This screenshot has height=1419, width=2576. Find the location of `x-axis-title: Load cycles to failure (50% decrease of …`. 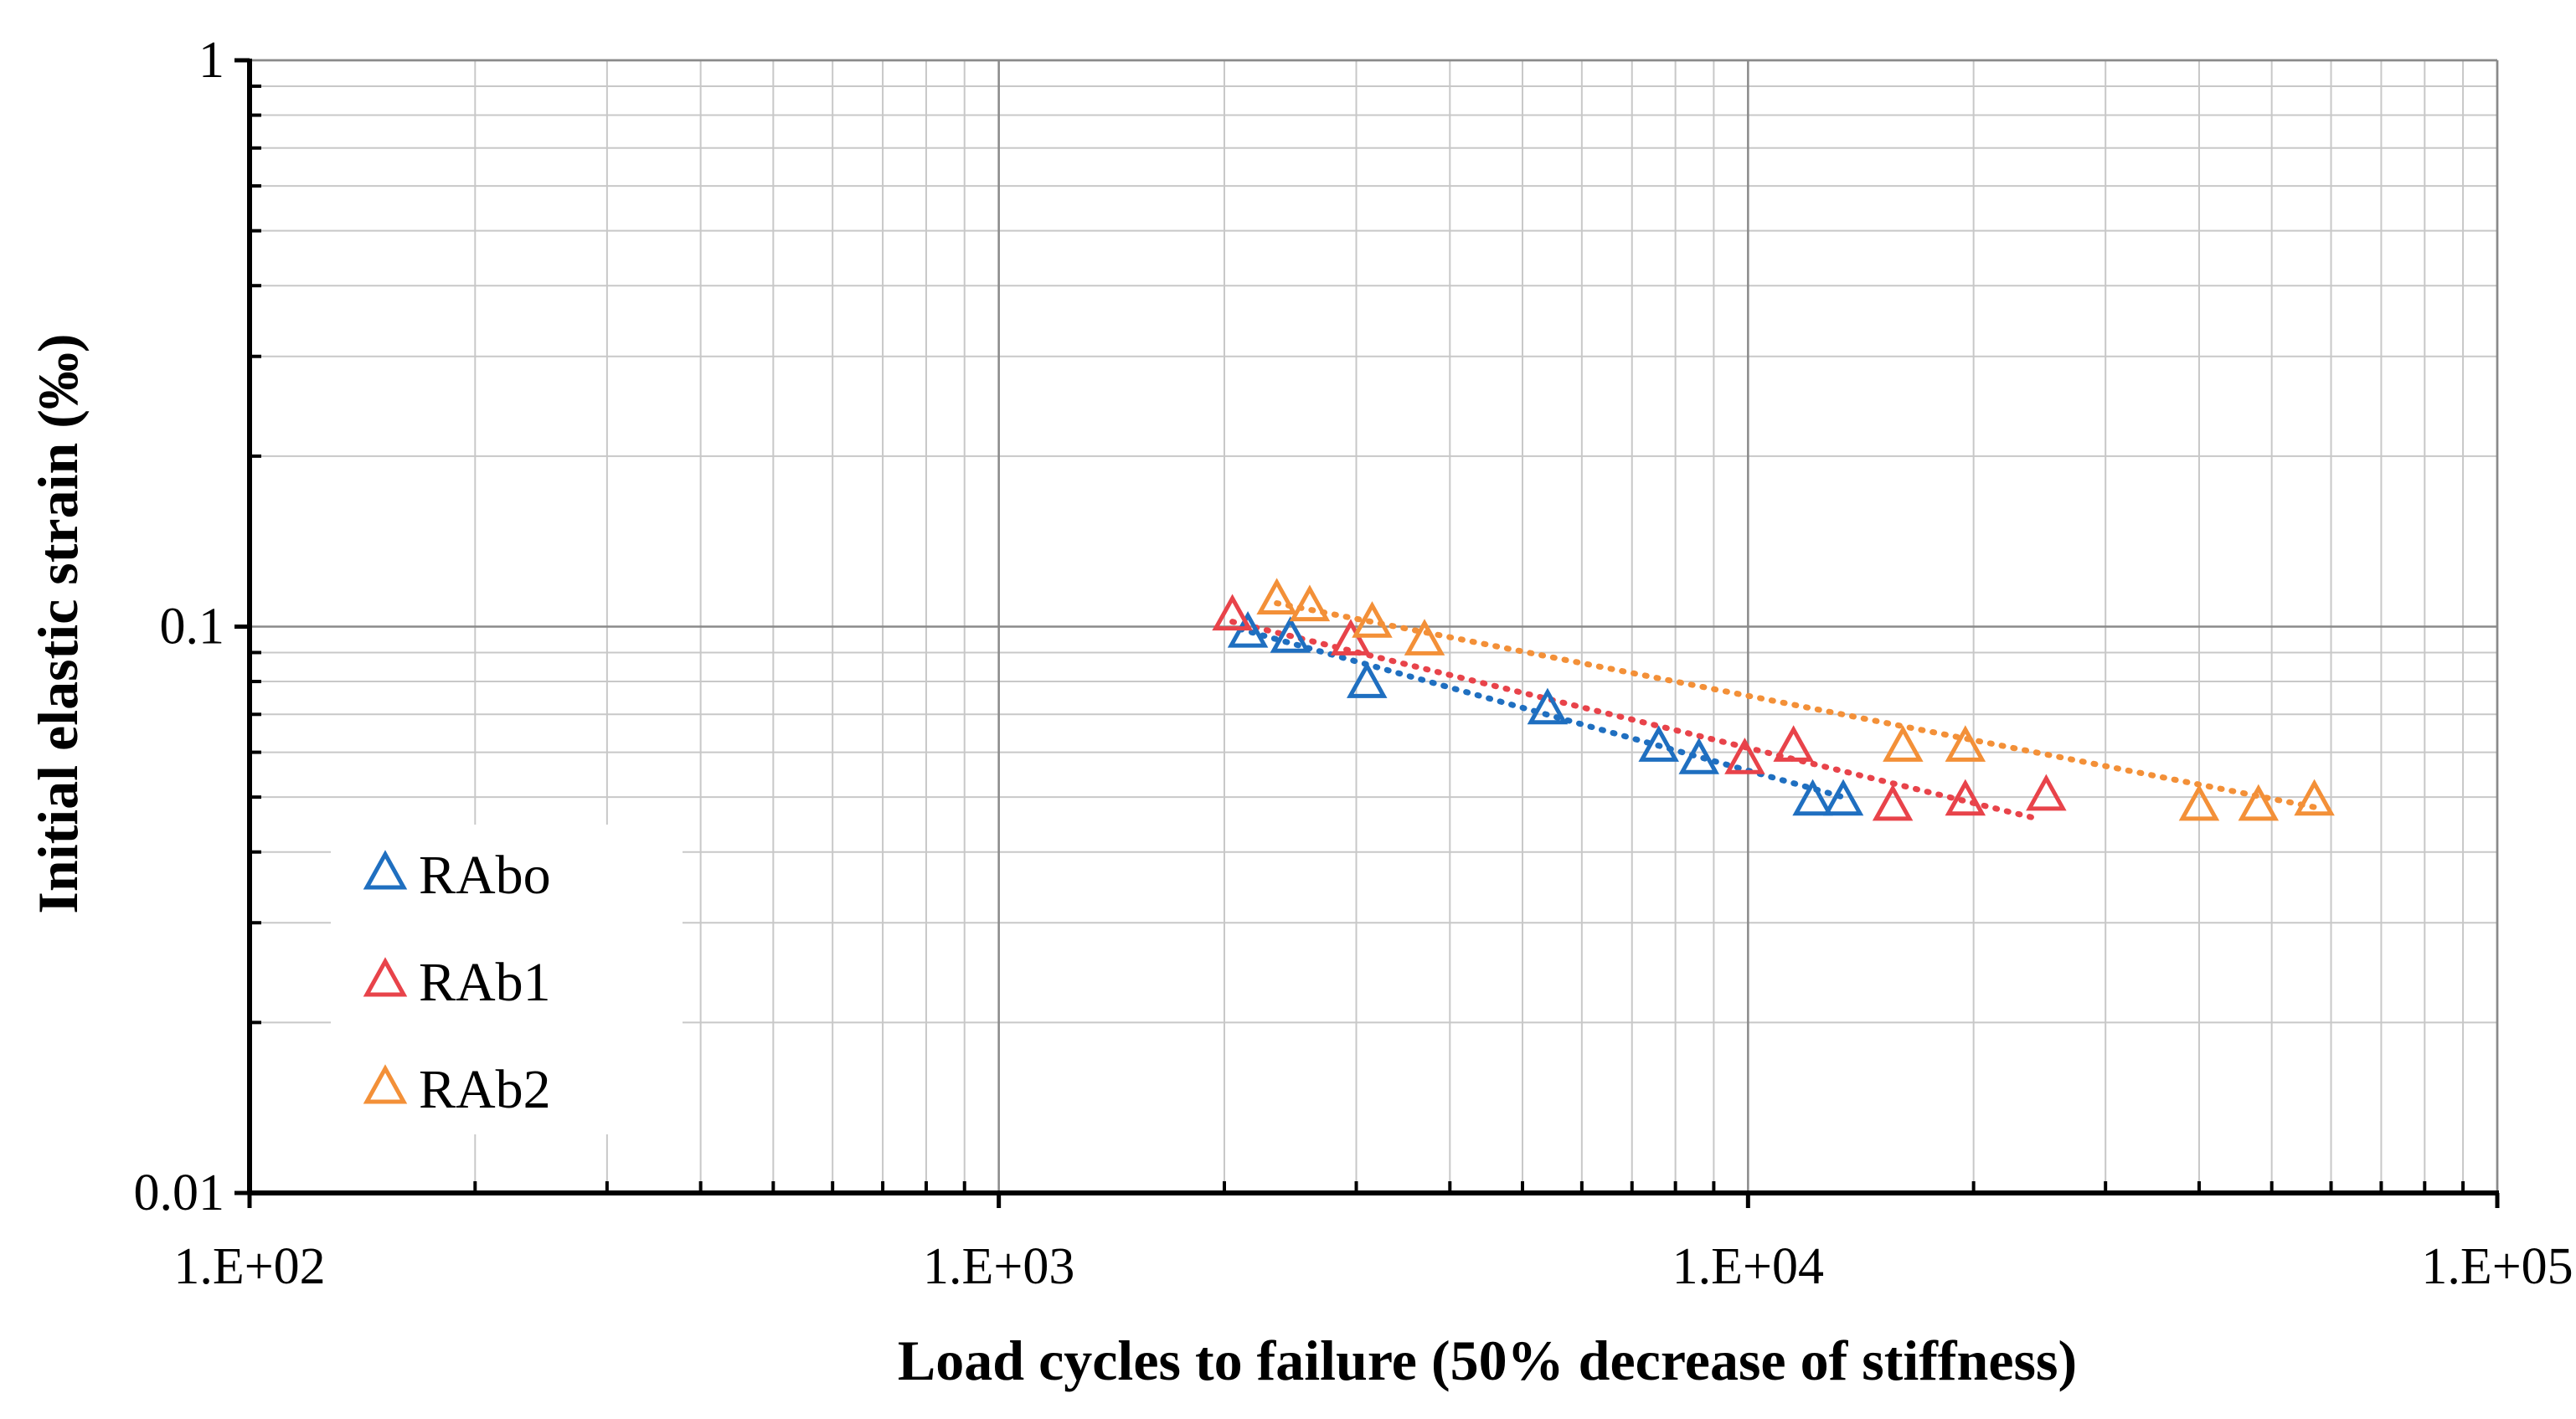

x-axis-title: Load cycles to failure (50% decrease of … is located at coordinates (1487, 1360).